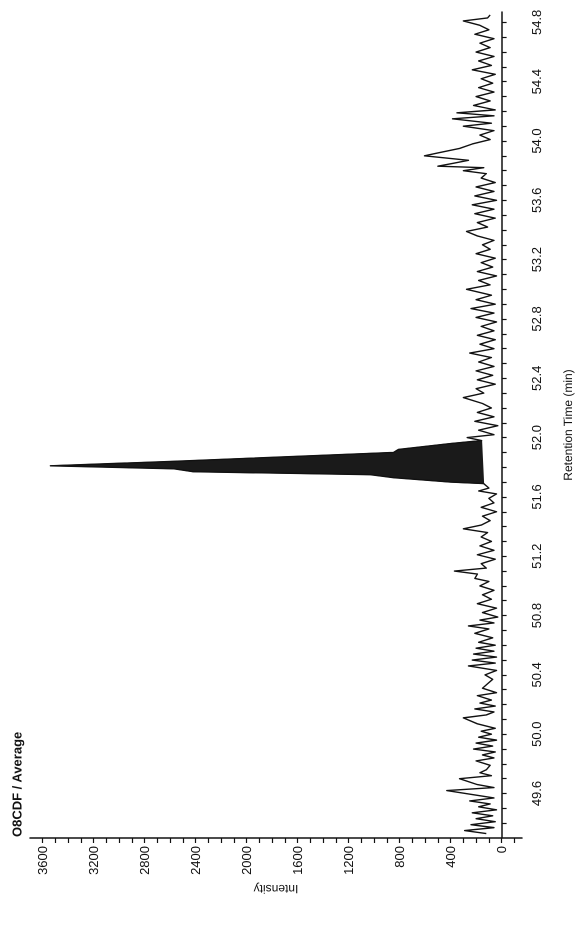 The height and width of the screenshot is (943, 582). I want to click on y-tick-label: 51.2, so click(536, 556).